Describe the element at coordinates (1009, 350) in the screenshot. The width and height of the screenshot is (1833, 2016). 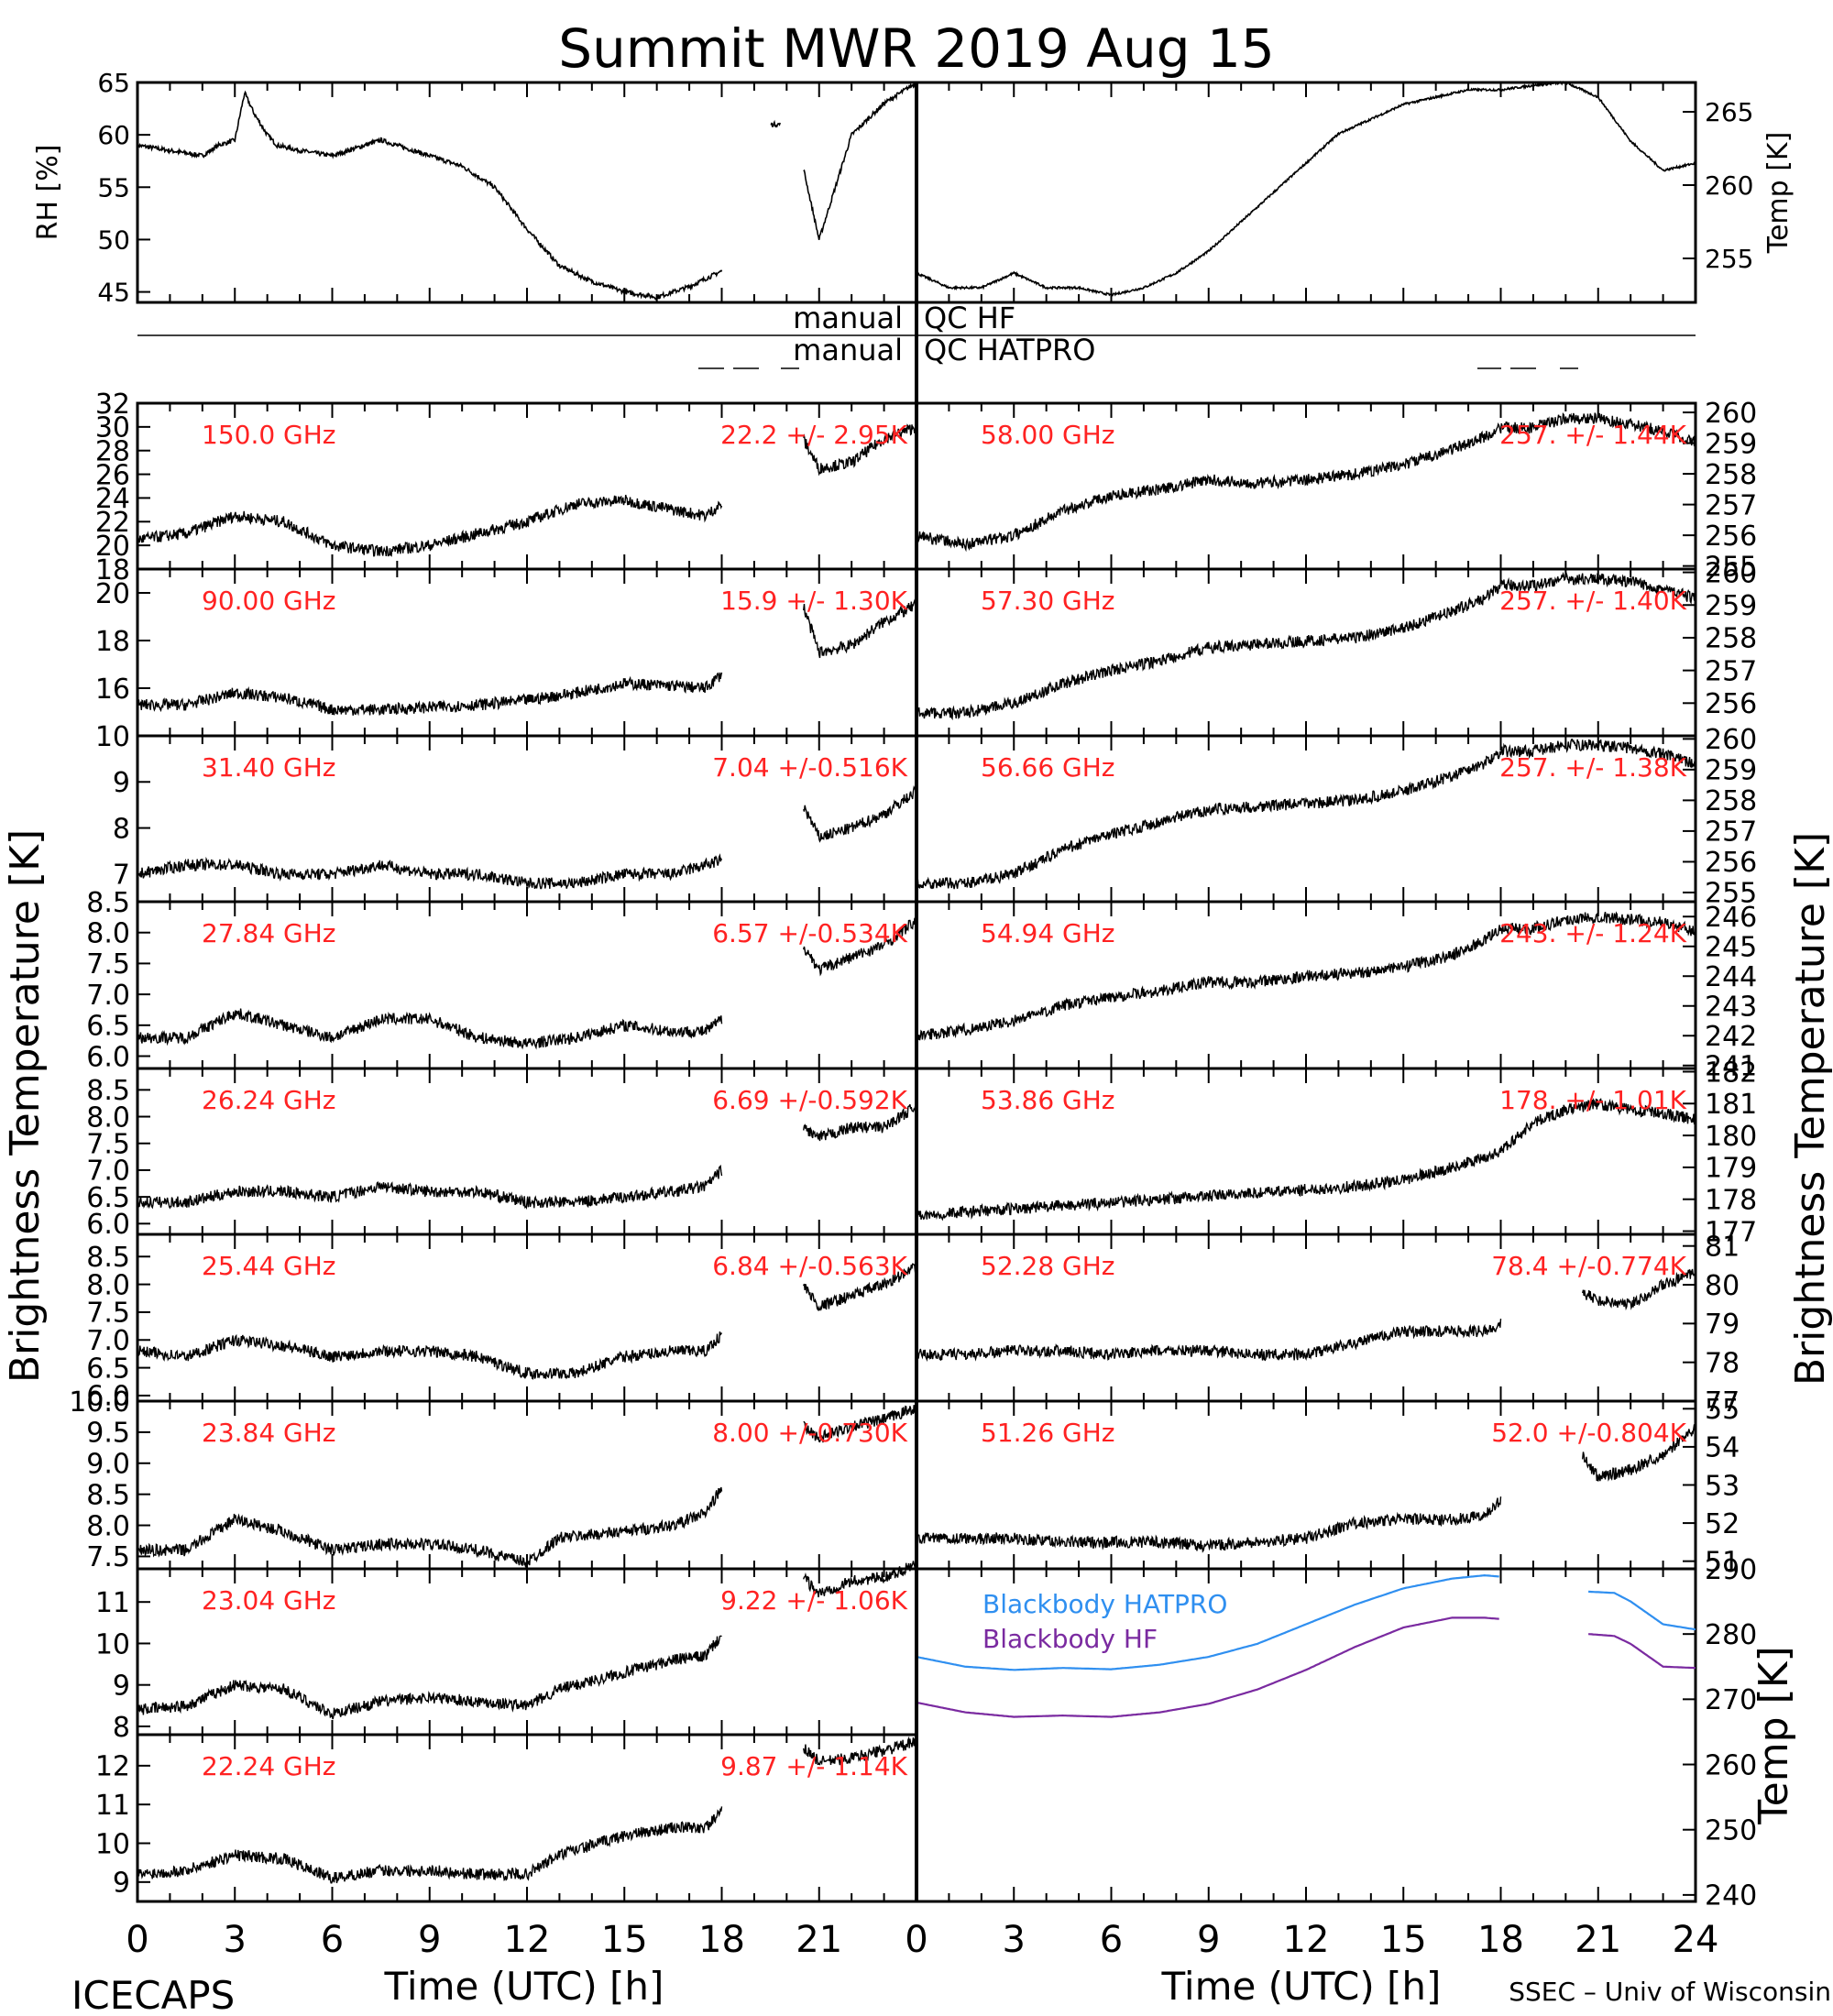
I see `qc-hatpro-right-label: QC HATPRO` at that location.